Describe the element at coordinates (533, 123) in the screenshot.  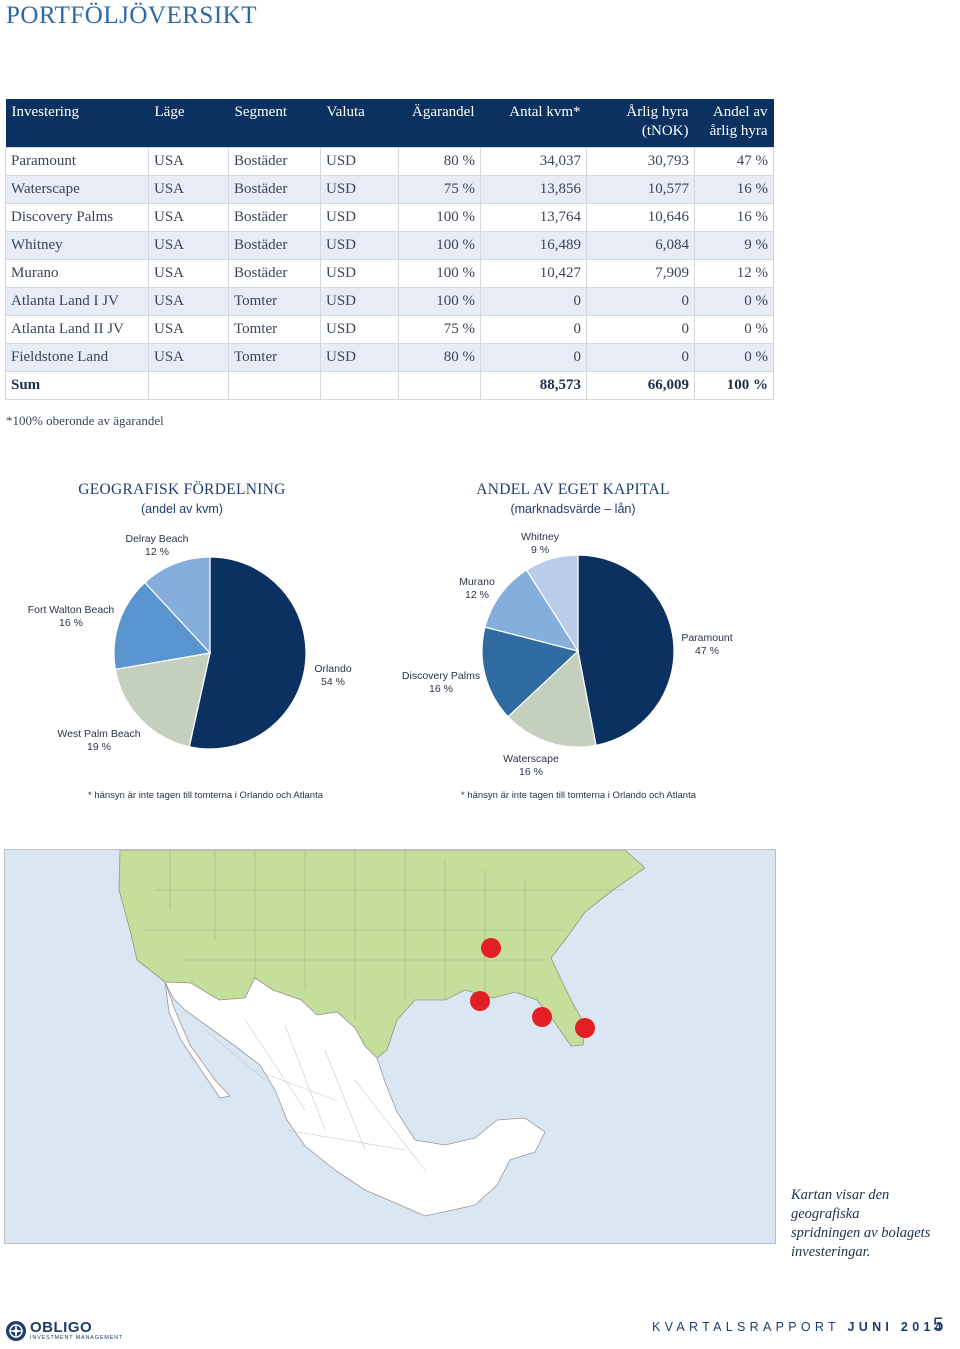
I see `header-antal-kvm: Antal kvm*` at that location.